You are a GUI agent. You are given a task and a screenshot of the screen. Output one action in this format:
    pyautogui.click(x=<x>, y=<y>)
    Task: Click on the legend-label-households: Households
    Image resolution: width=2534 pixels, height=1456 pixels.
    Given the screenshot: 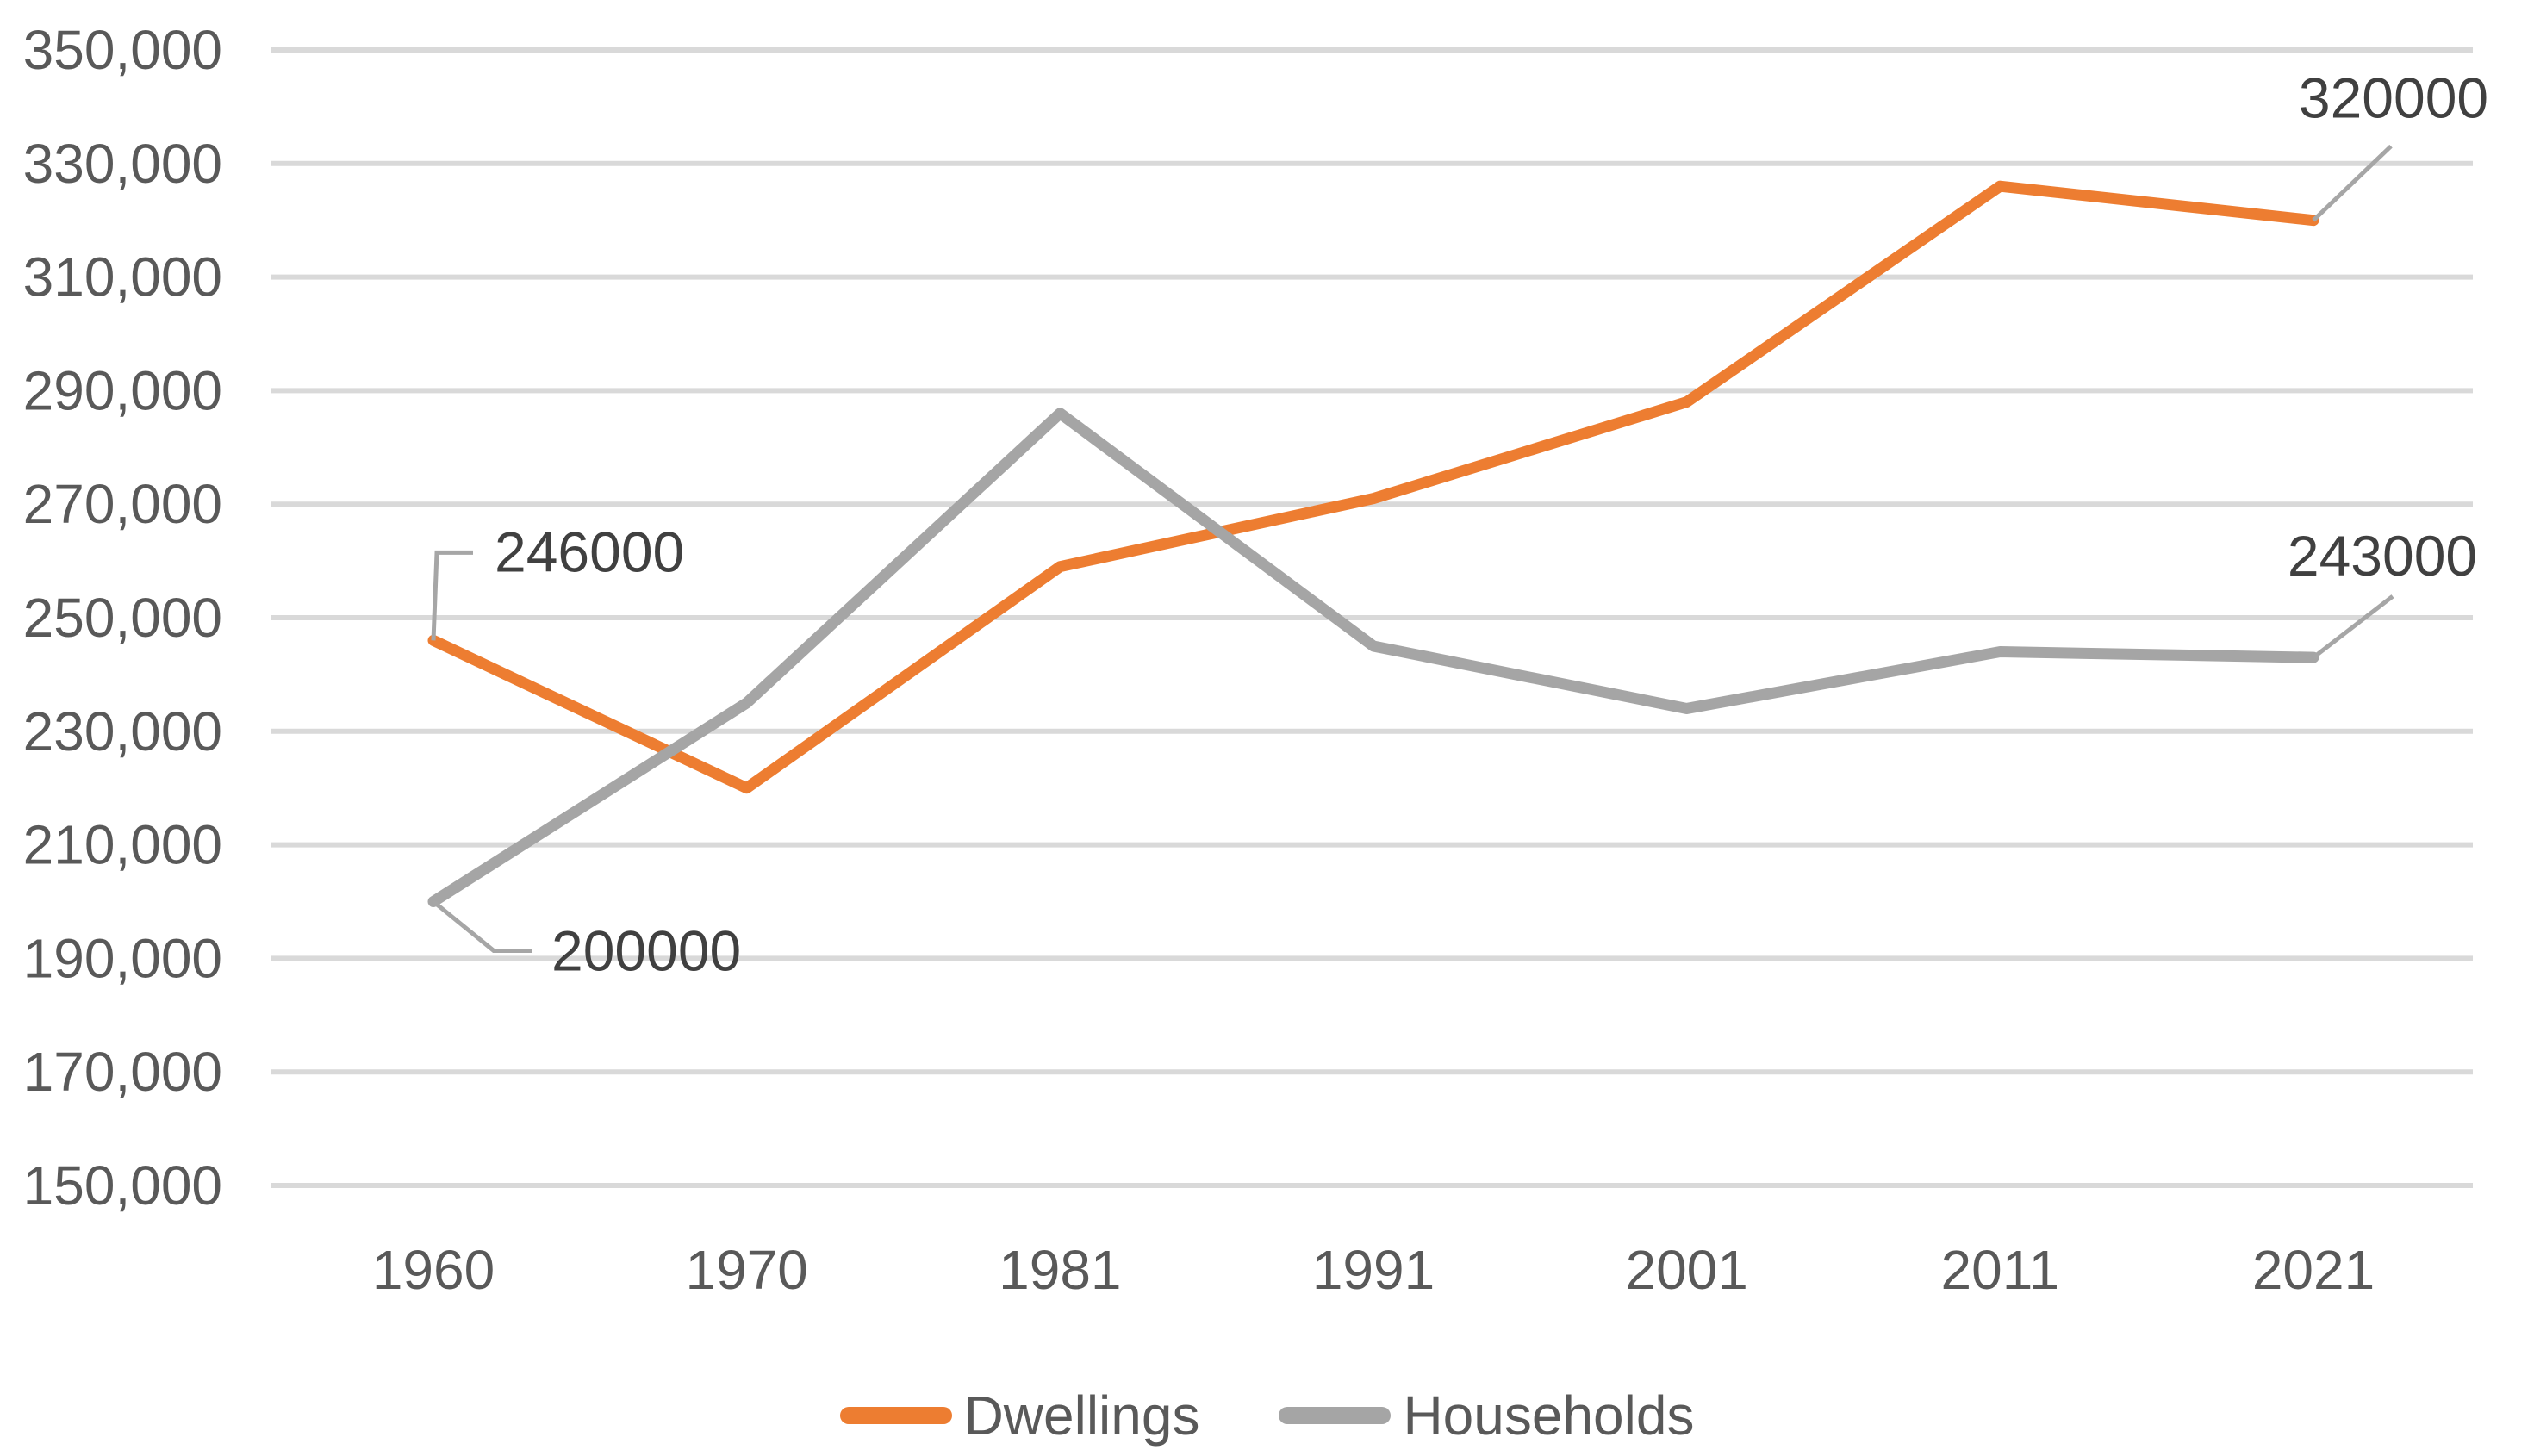 What is the action you would take?
    pyautogui.click(x=1549, y=1416)
    